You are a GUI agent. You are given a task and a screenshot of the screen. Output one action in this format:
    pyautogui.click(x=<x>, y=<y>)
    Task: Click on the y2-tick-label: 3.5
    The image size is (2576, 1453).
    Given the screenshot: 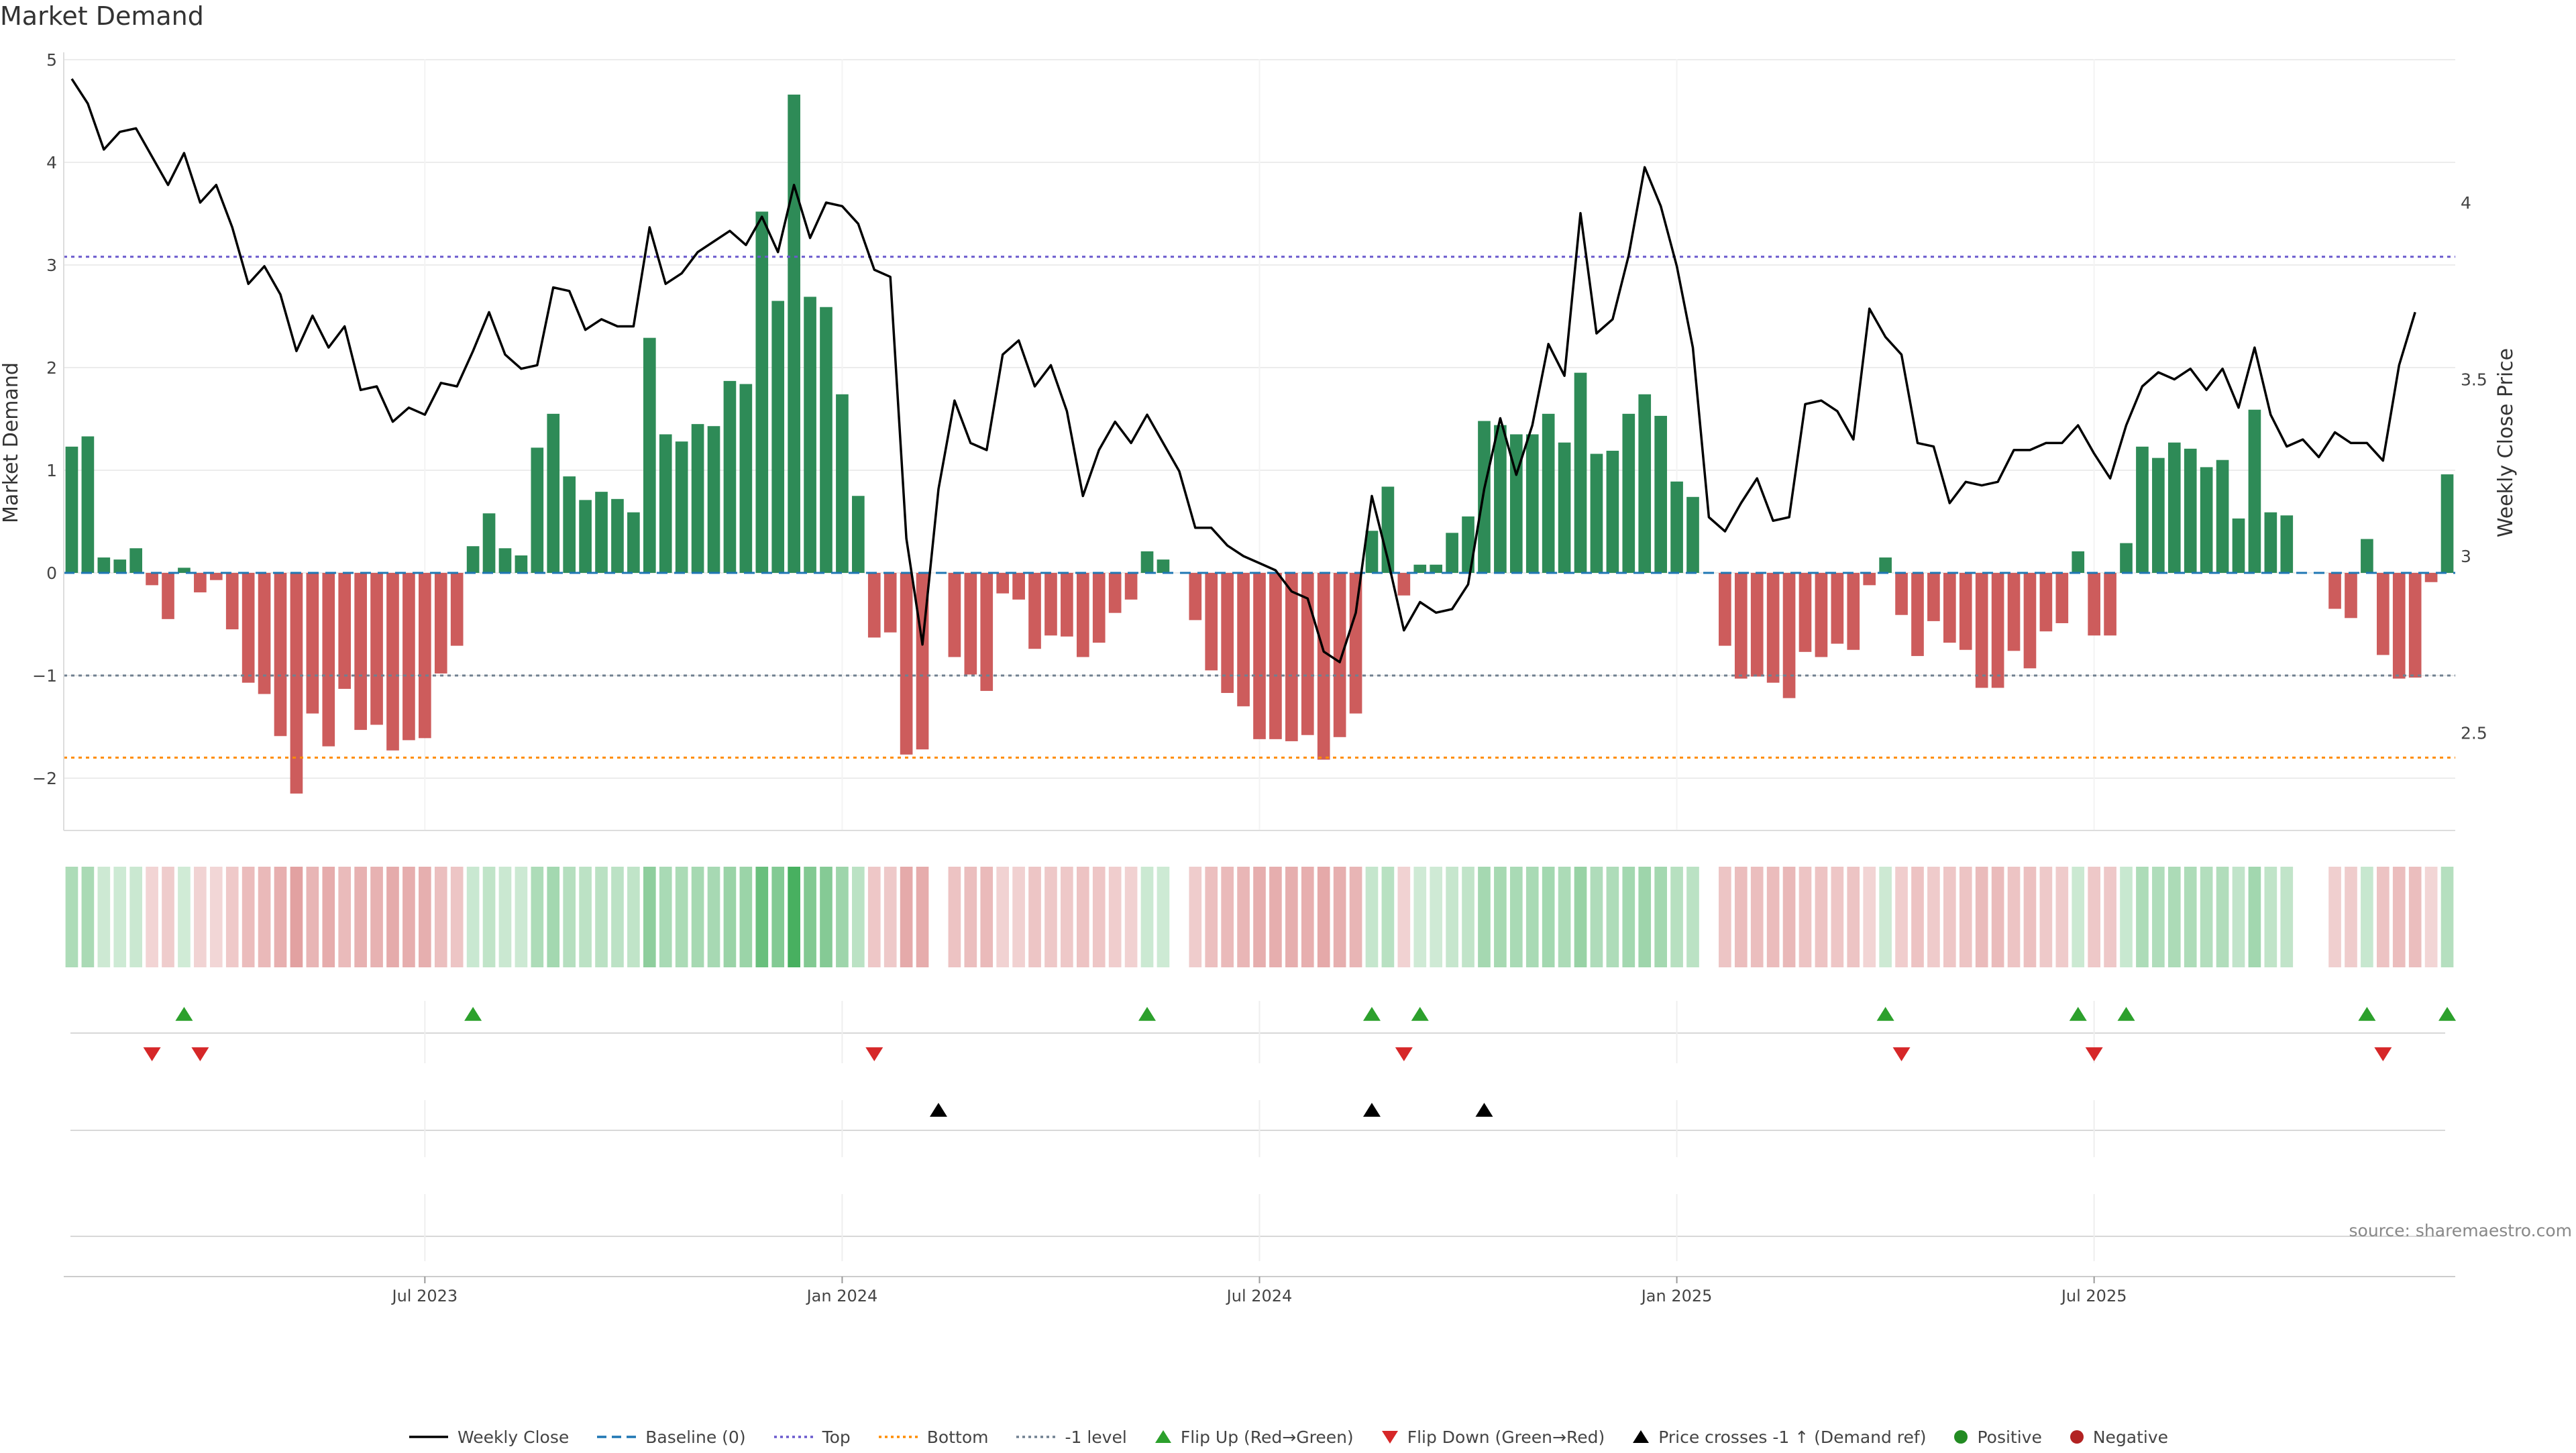 What is the action you would take?
    pyautogui.click(x=2474, y=380)
    